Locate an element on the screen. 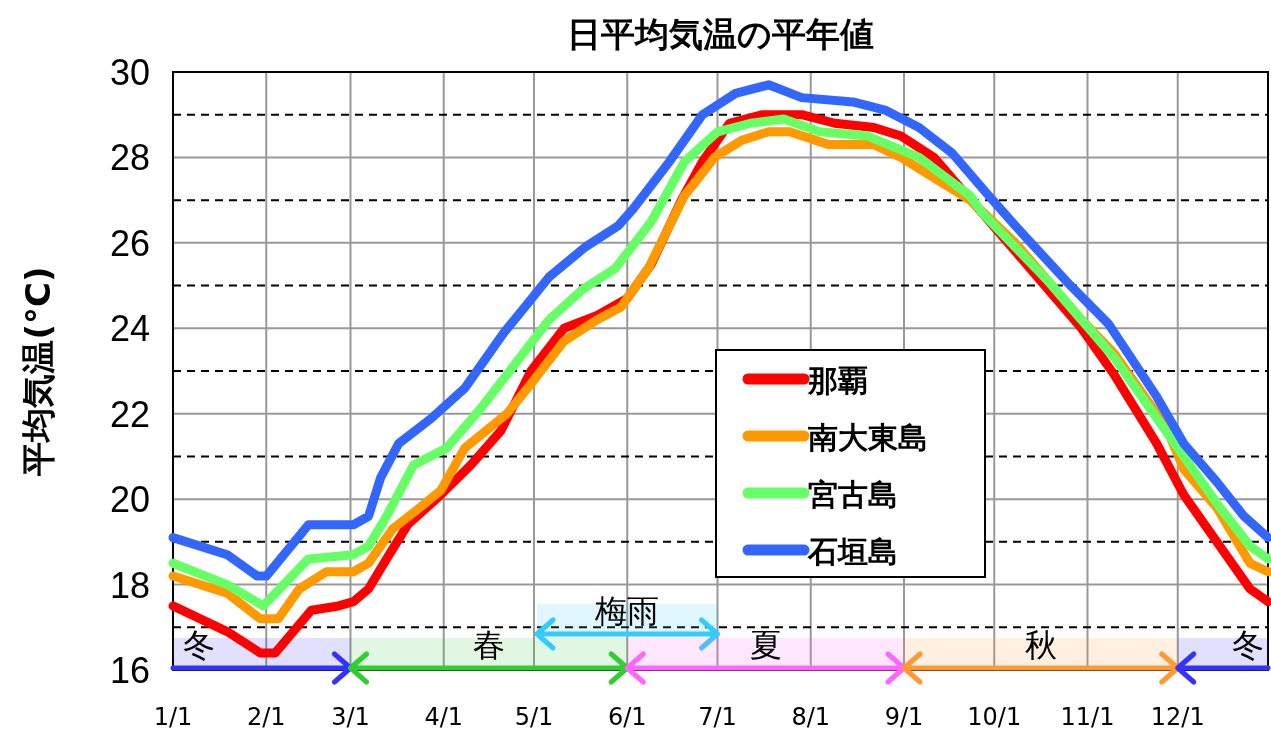  x-tick-label: 7/1 is located at coordinates (717, 717).